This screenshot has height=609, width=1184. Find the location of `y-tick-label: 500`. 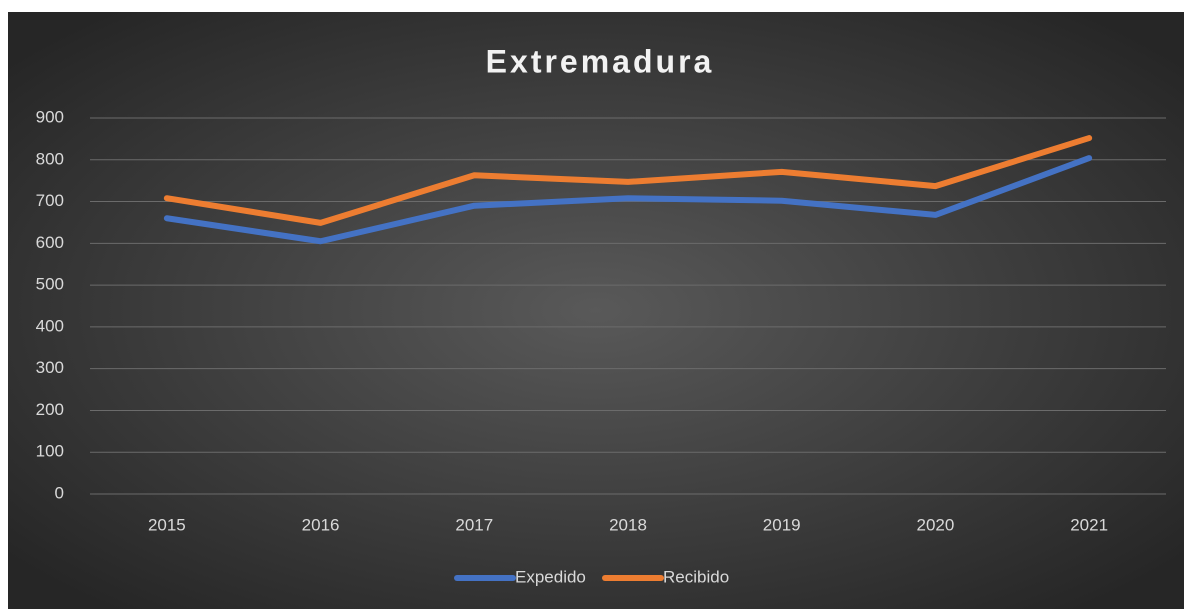

y-tick-label: 500 is located at coordinates (50, 284).